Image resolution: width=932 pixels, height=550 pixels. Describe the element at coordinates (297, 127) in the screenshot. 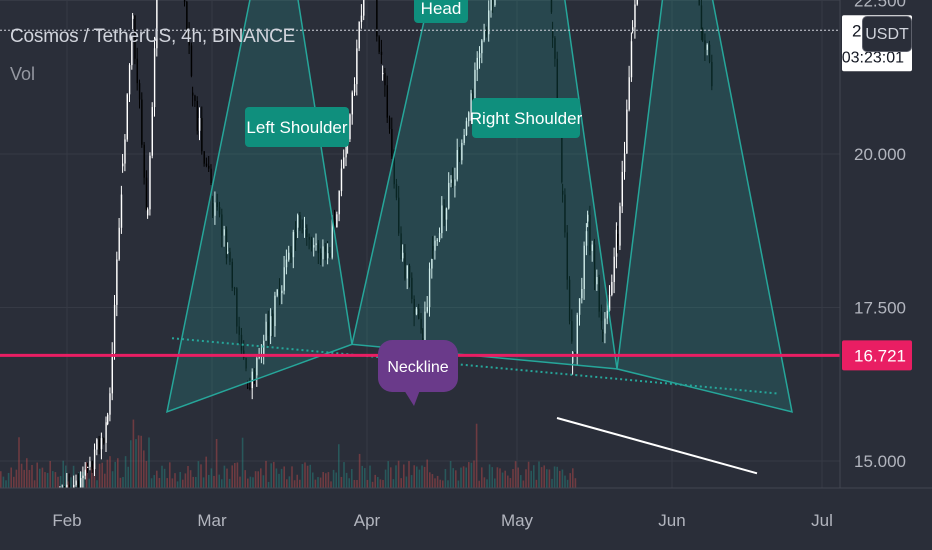

I see `left-shoulder-label: Left Shoulder` at that location.